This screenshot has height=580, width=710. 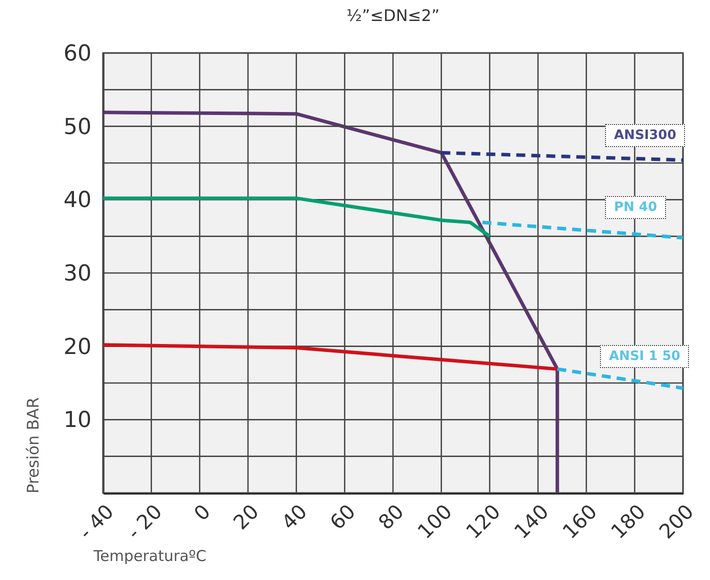 I want to click on x-tick-label: - 40, so click(x=96, y=521).